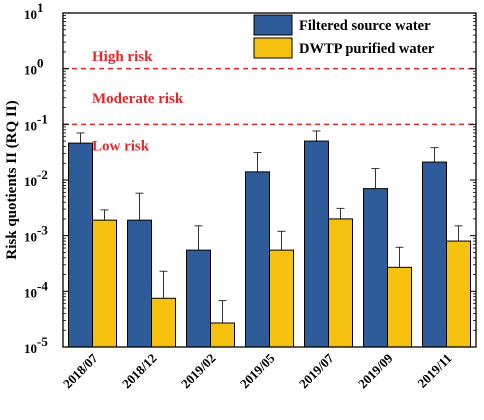  What do you see at coordinates (257, 370) in the screenshot?
I see `x-tick-label-3: 2019/05` at bounding box center [257, 370].